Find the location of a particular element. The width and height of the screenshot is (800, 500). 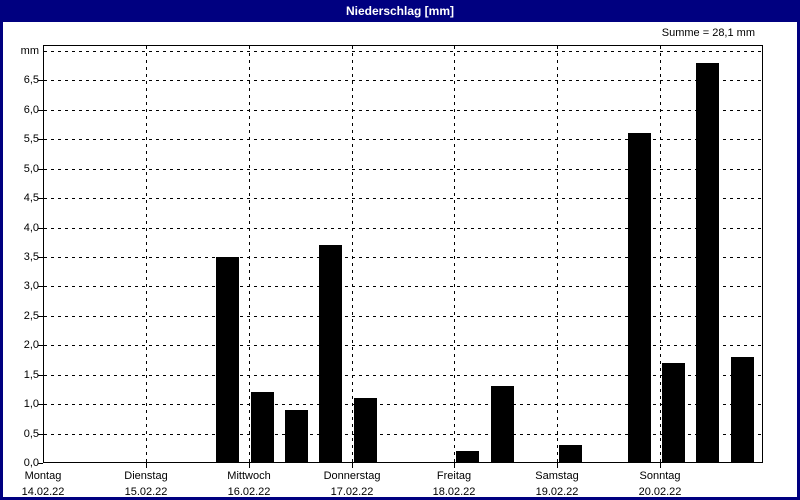

day-date-label: 14.02.22 is located at coordinates (43, 492).